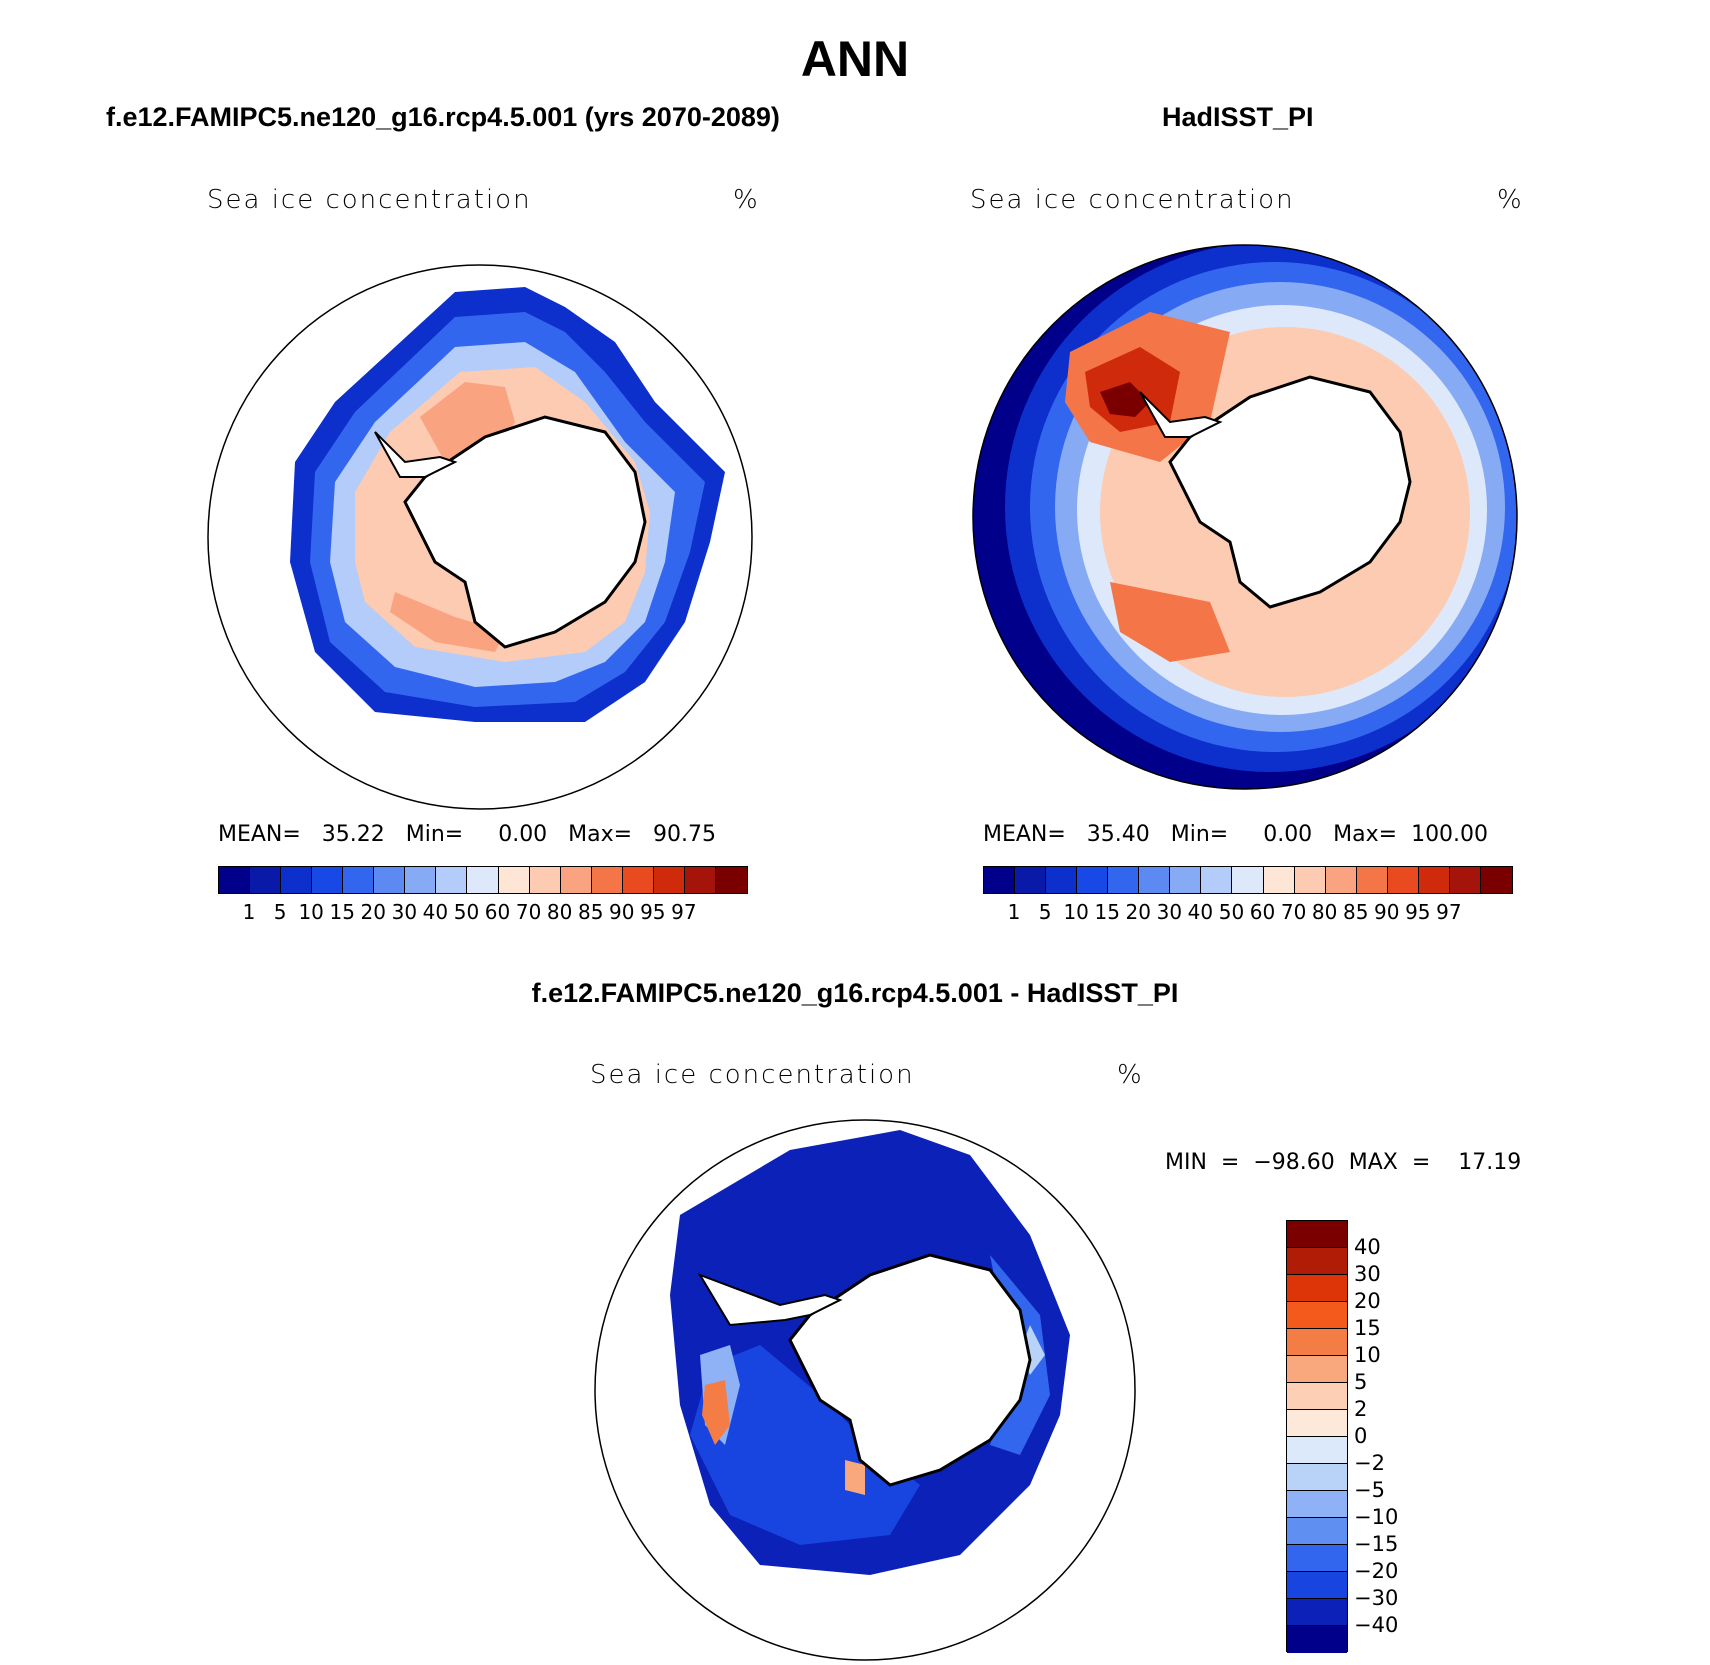  What do you see at coordinates (1367, 1355) in the screenshot?
I see `panel3-colorbar-label: 10` at bounding box center [1367, 1355].